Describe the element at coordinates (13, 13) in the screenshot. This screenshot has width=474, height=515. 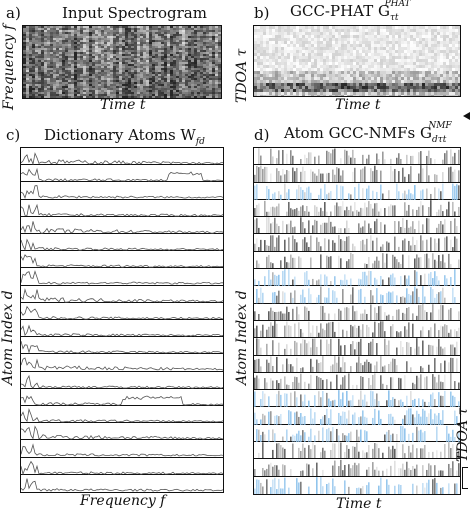
I see `panel-a-label: a)` at that location.